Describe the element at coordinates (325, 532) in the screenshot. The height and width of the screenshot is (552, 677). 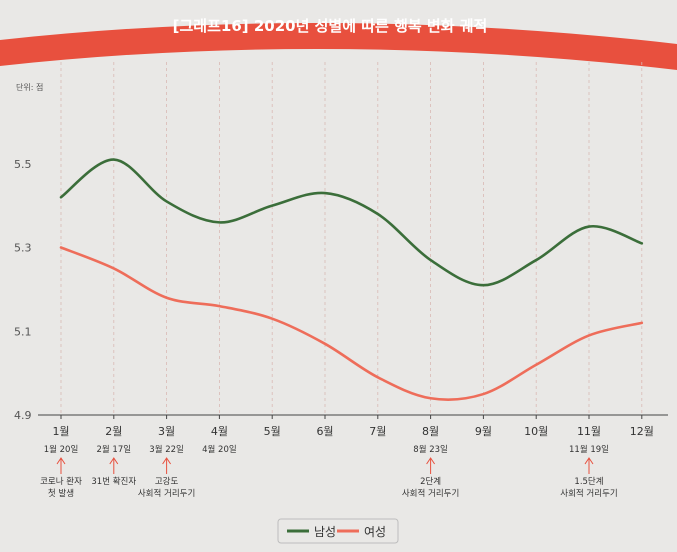
I see `legend-label-male: 남성` at that location.